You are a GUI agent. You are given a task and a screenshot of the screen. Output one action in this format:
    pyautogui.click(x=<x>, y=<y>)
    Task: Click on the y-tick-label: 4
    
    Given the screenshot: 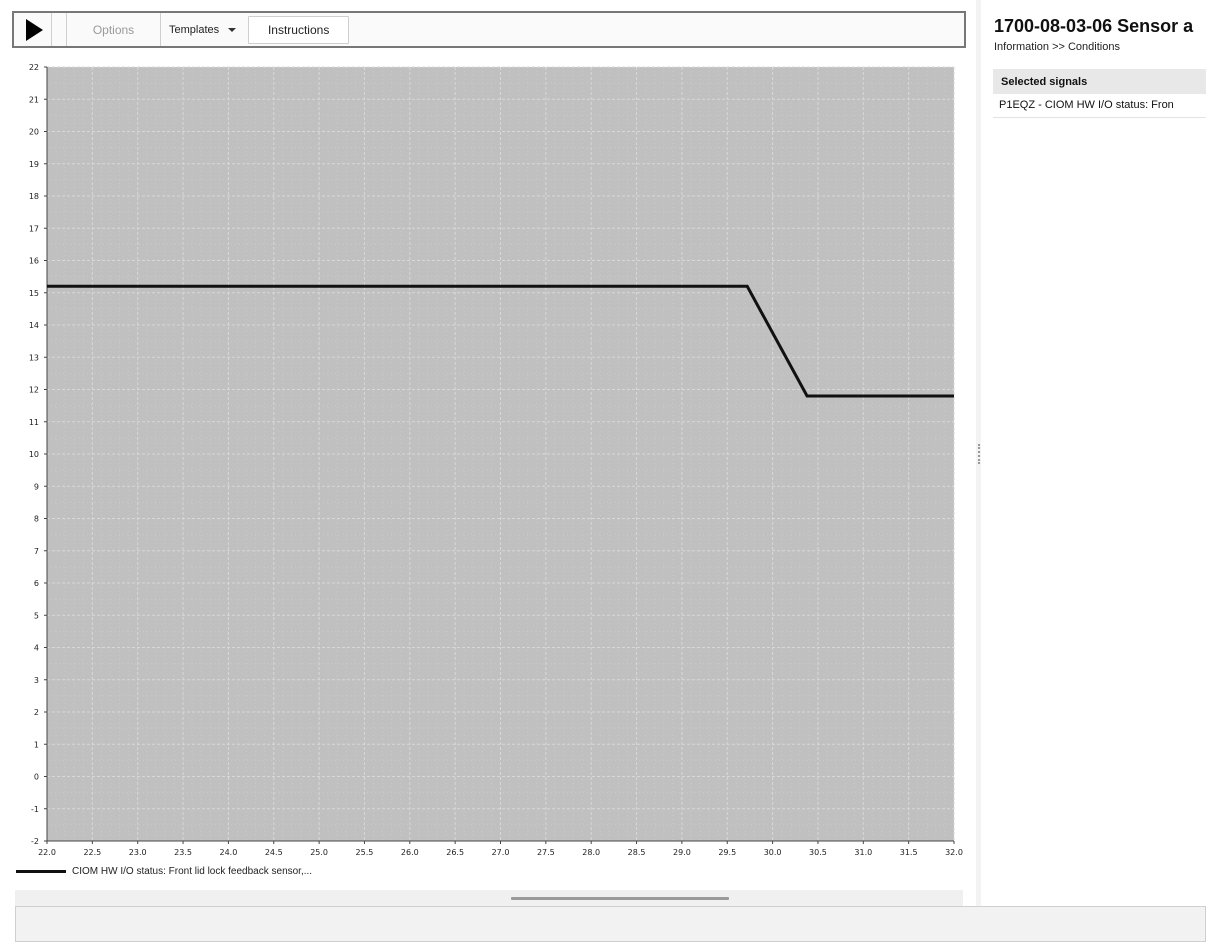 What is the action you would take?
    pyautogui.click(x=36, y=648)
    